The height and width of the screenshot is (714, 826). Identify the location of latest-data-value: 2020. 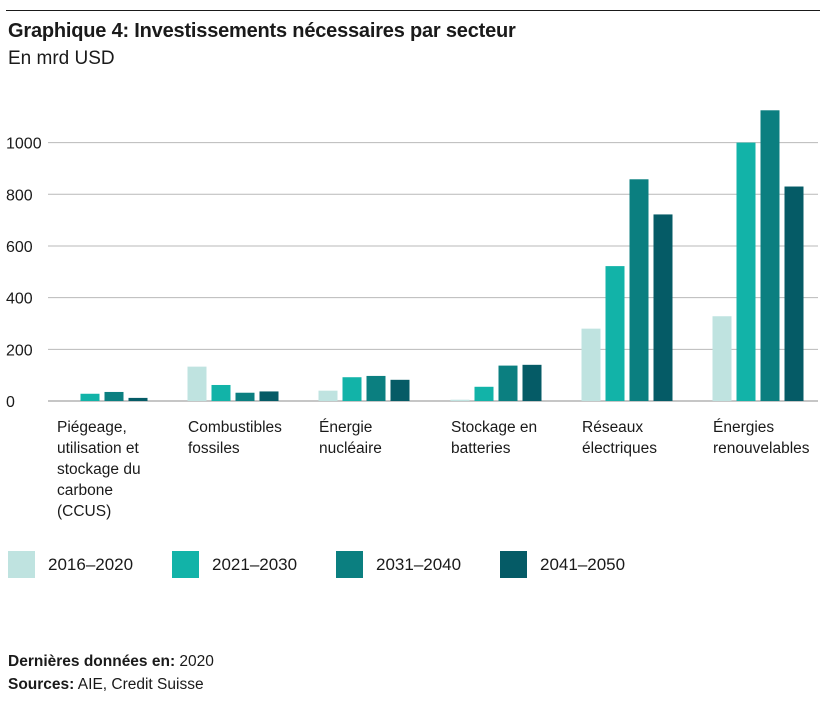
(196, 661).